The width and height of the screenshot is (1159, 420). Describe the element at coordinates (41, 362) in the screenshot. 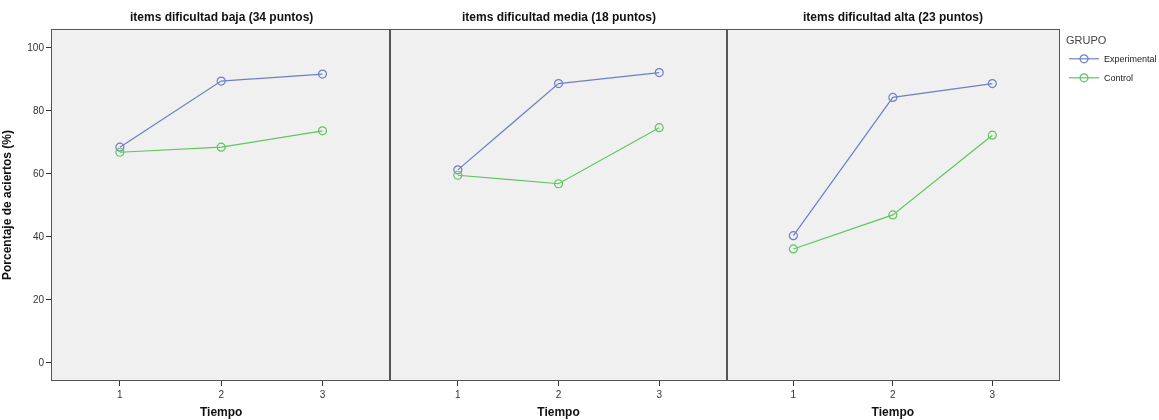

I see `y-tick-label: 0` at that location.